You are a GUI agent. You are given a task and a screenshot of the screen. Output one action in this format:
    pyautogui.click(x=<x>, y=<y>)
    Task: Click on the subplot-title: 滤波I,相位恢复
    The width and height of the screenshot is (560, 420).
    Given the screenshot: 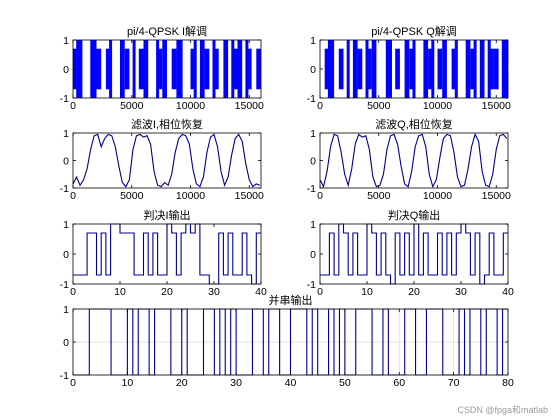 What is the action you would take?
    pyautogui.click(x=167, y=124)
    